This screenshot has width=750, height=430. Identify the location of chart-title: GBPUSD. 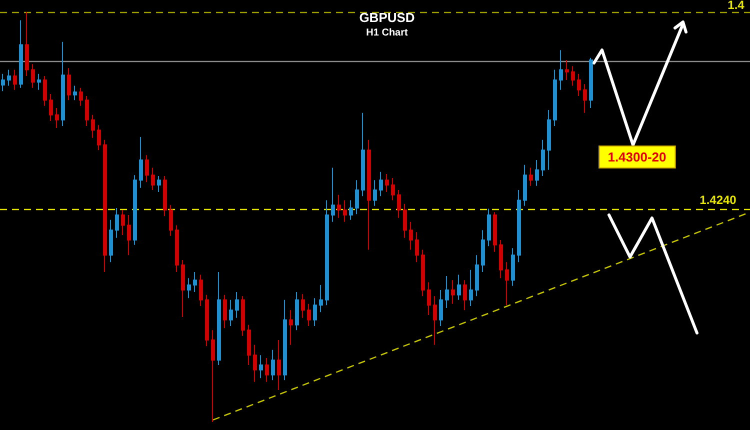
(387, 17).